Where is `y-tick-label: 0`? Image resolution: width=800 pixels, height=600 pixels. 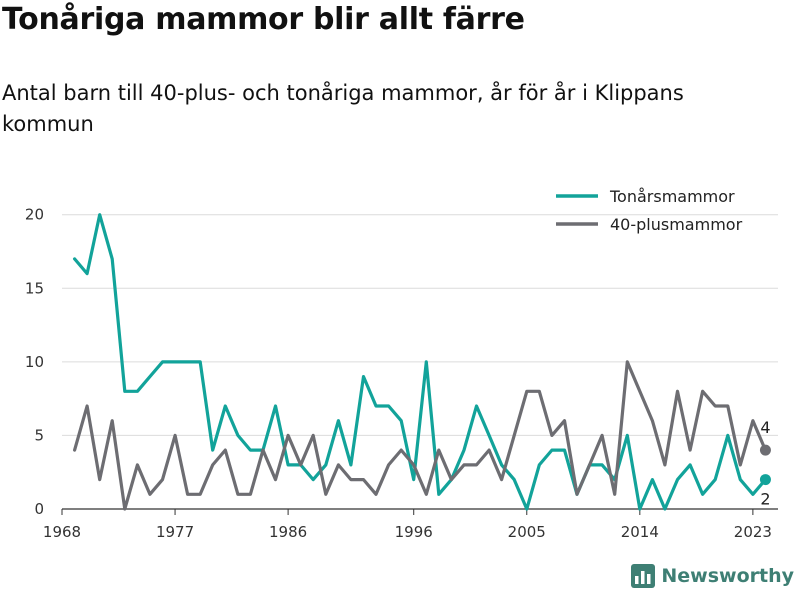
y-tick-label: 0 is located at coordinates (39, 509).